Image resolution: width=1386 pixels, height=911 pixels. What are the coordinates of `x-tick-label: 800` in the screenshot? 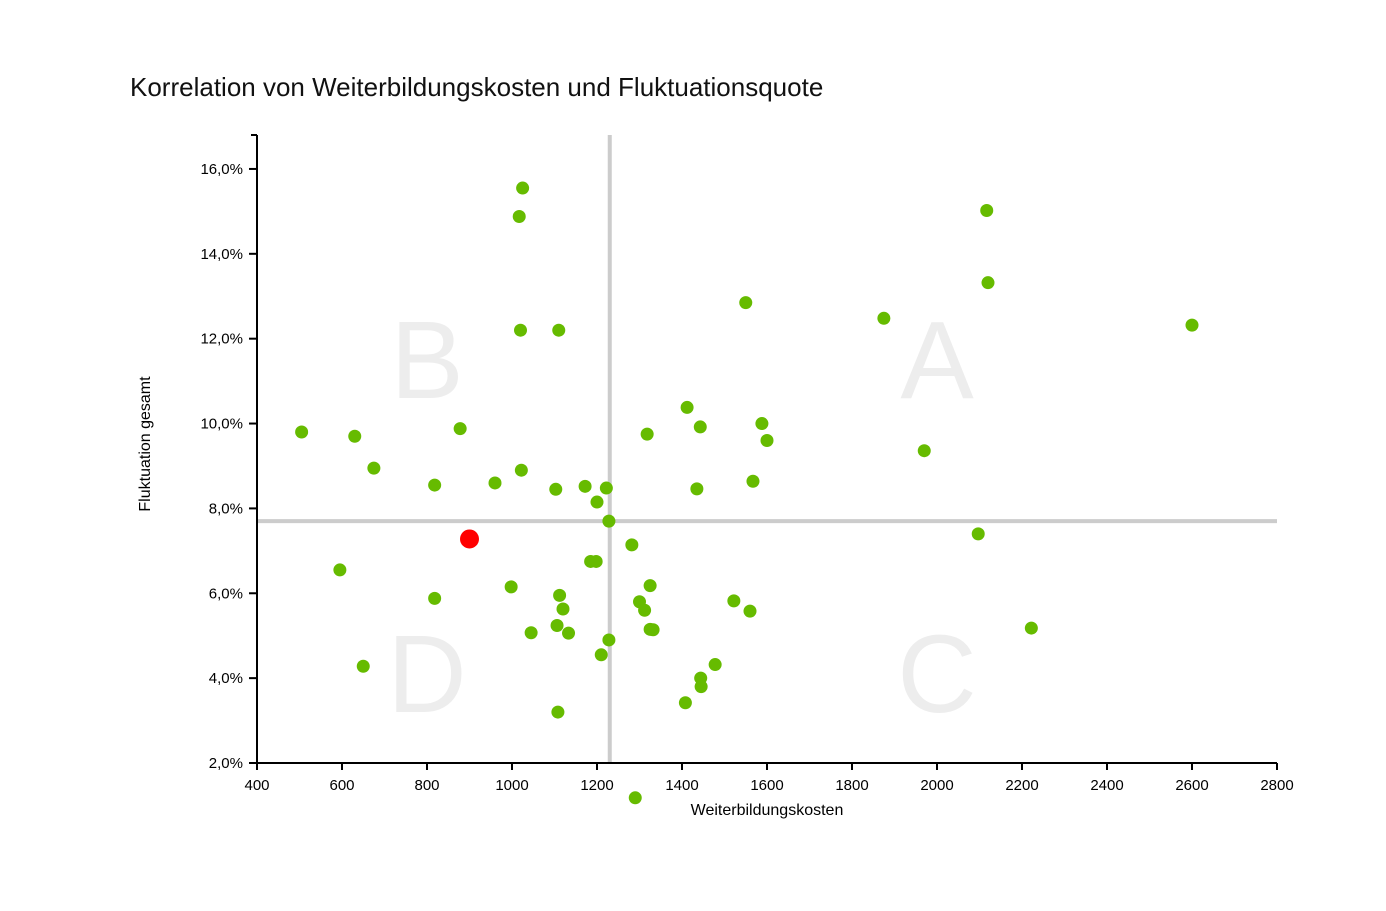 It's located at (426, 785).